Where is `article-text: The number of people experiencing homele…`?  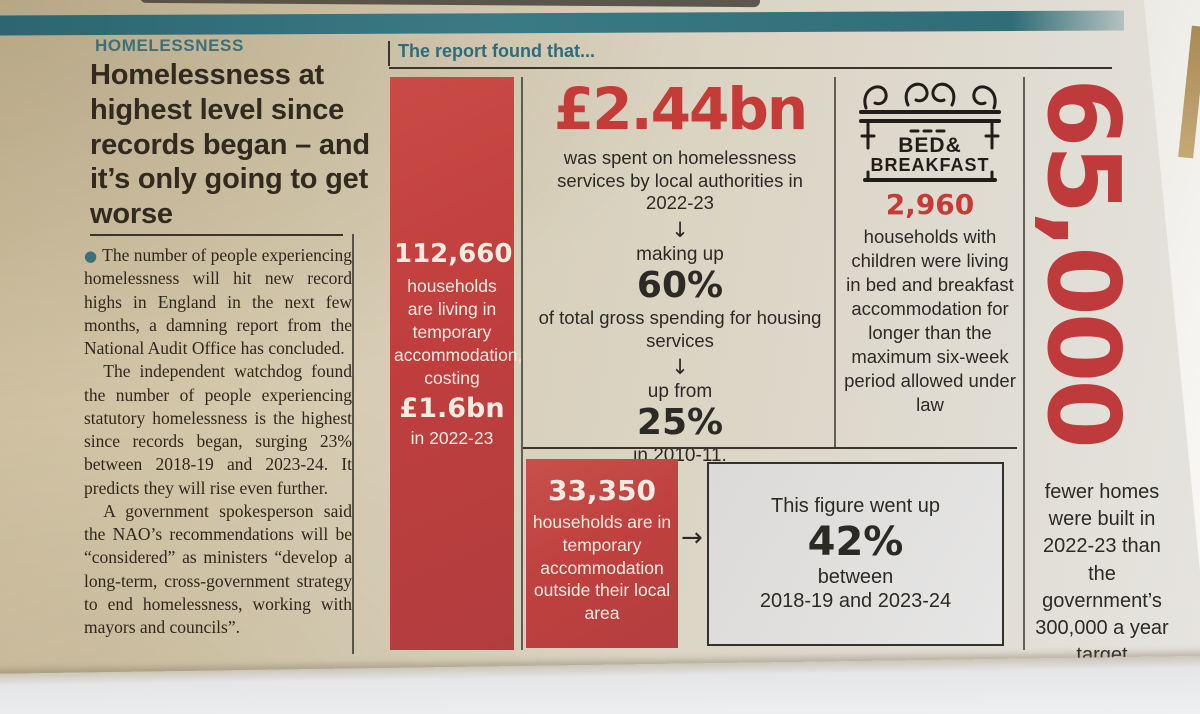
article-text: The number of people experiencing homele… is located at coordinates (218, 302).